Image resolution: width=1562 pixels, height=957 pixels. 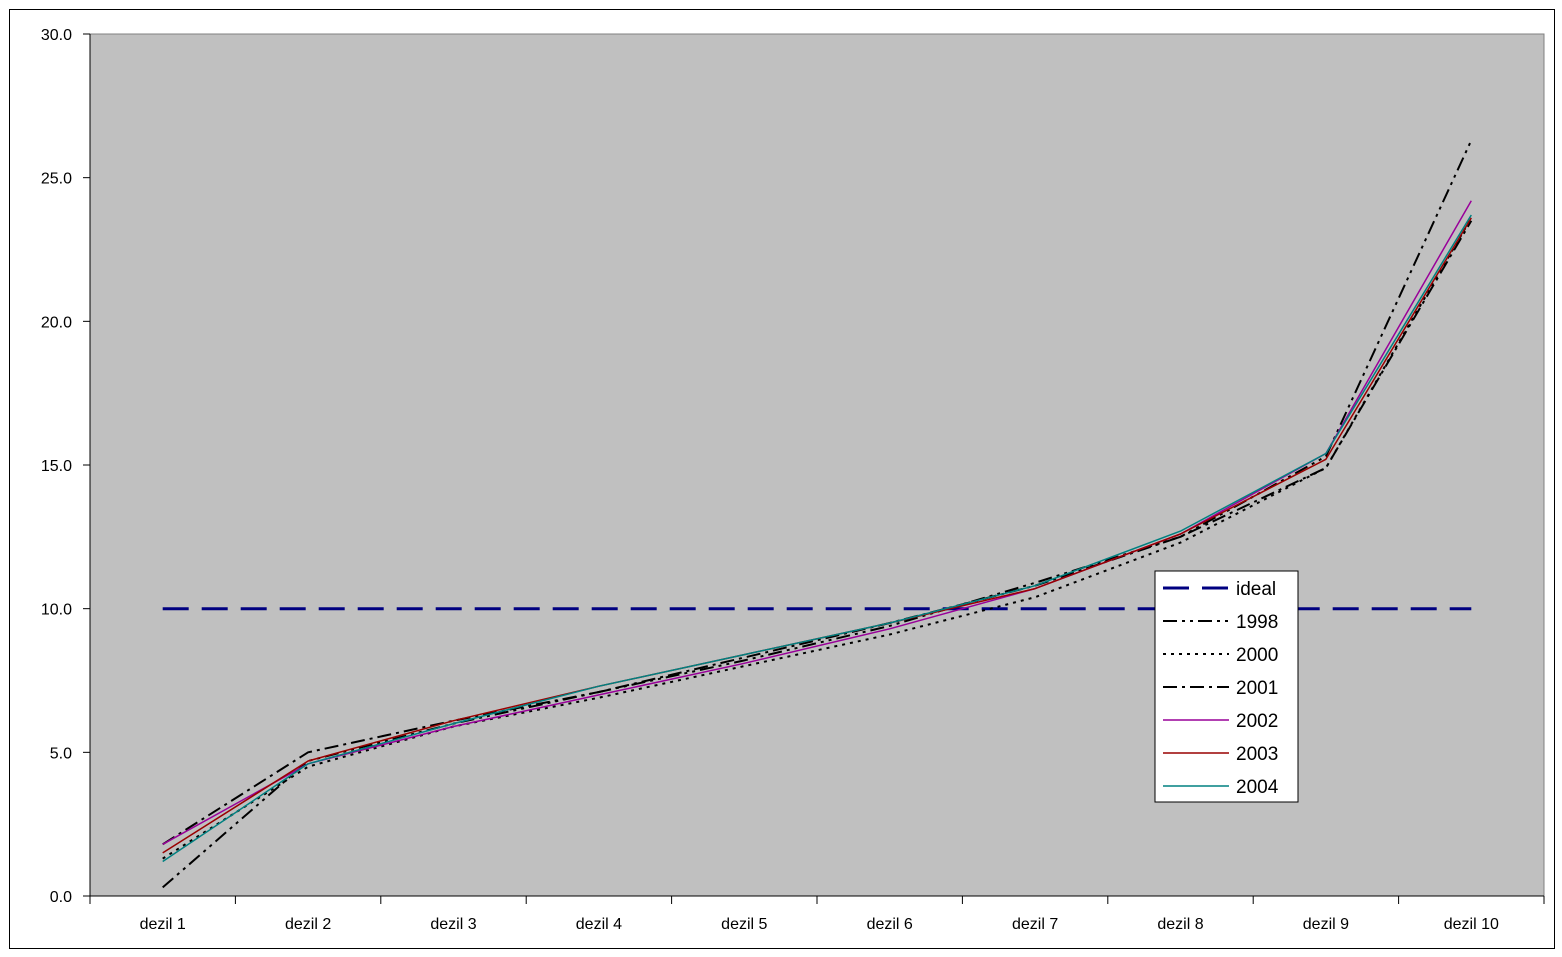 I want to click on x-tick-label: dezil 6, so click(x=890, y=924).